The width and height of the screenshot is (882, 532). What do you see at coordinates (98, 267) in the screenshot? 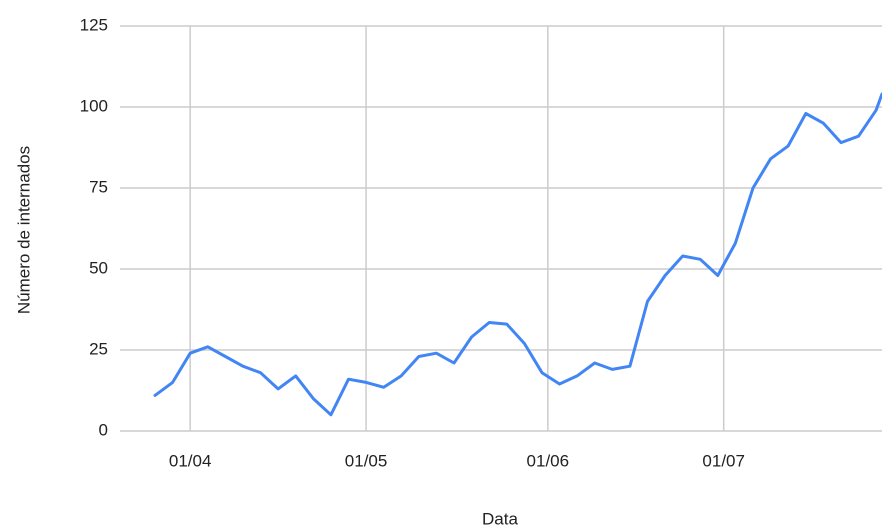
I see `y-tick-label: 50` at bounding box center [98, 267].